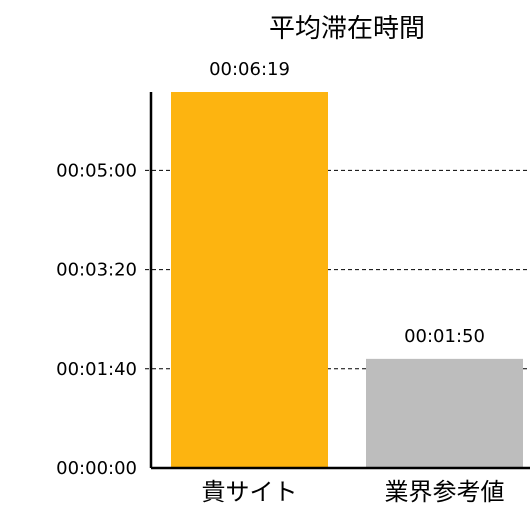  What do you see at coordinates (96, 369) in the screenshot?
I see `y-tick-label: 00:01:40` at bounding box center [96, 369].